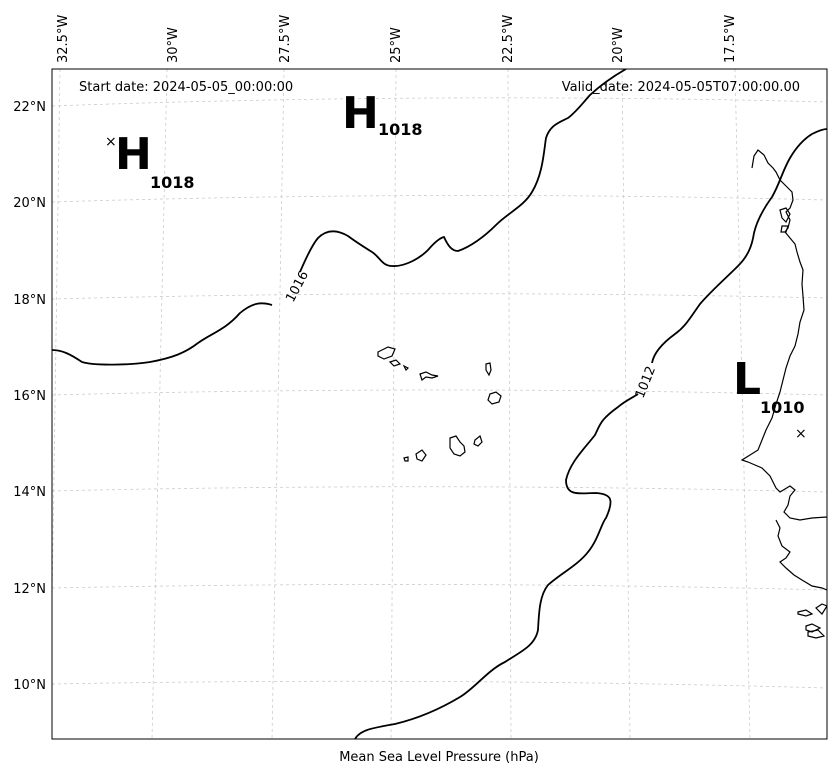  I want to click on parallel-18n, so click(439, 296).